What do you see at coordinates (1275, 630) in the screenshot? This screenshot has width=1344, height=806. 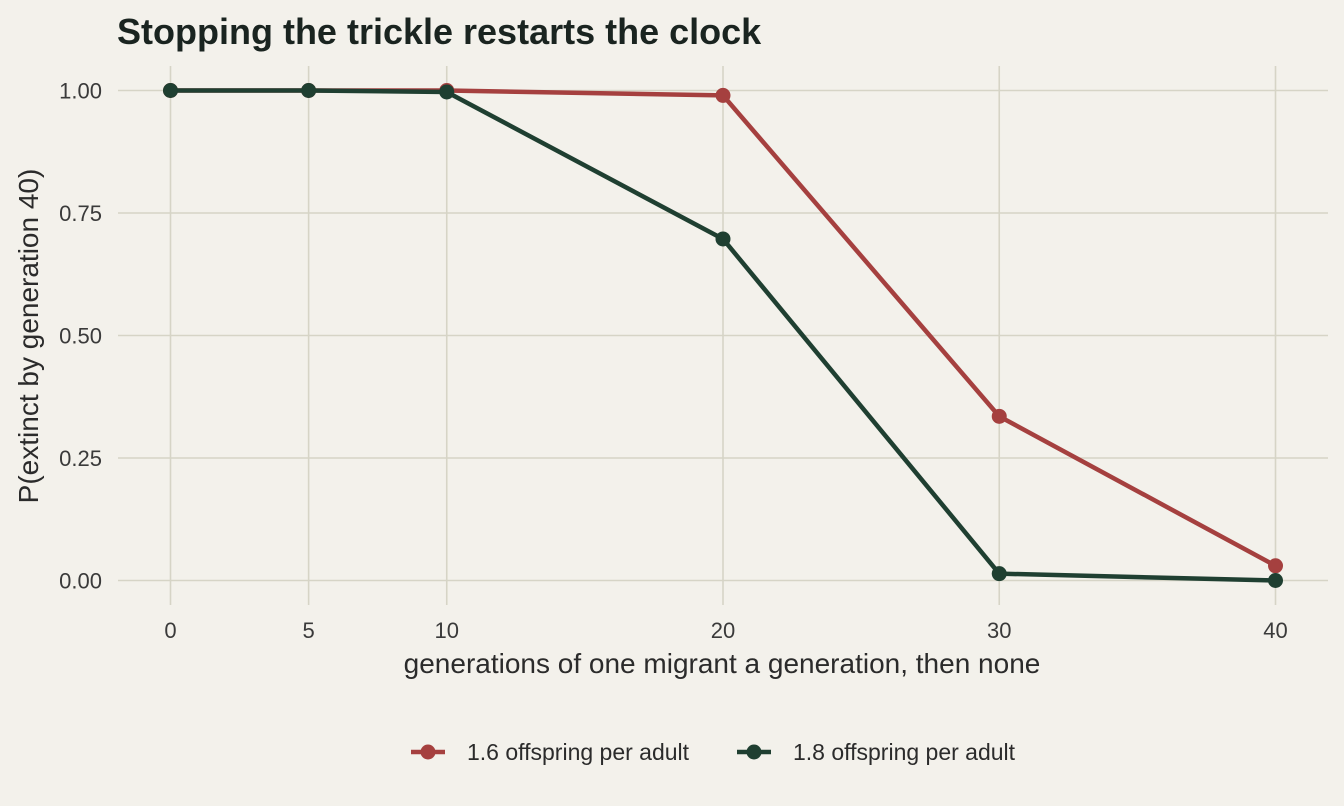 I see `x-tick-label: 40` at bounding box center [1275, 630].